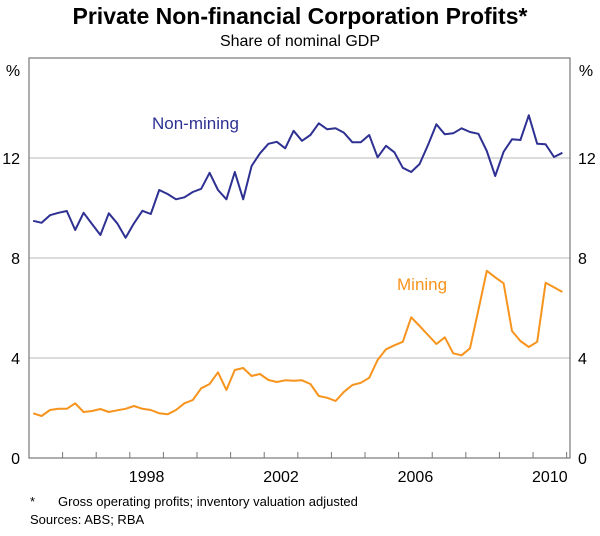  I want to click on y-tick-label-left: 0, so click(15, 459).